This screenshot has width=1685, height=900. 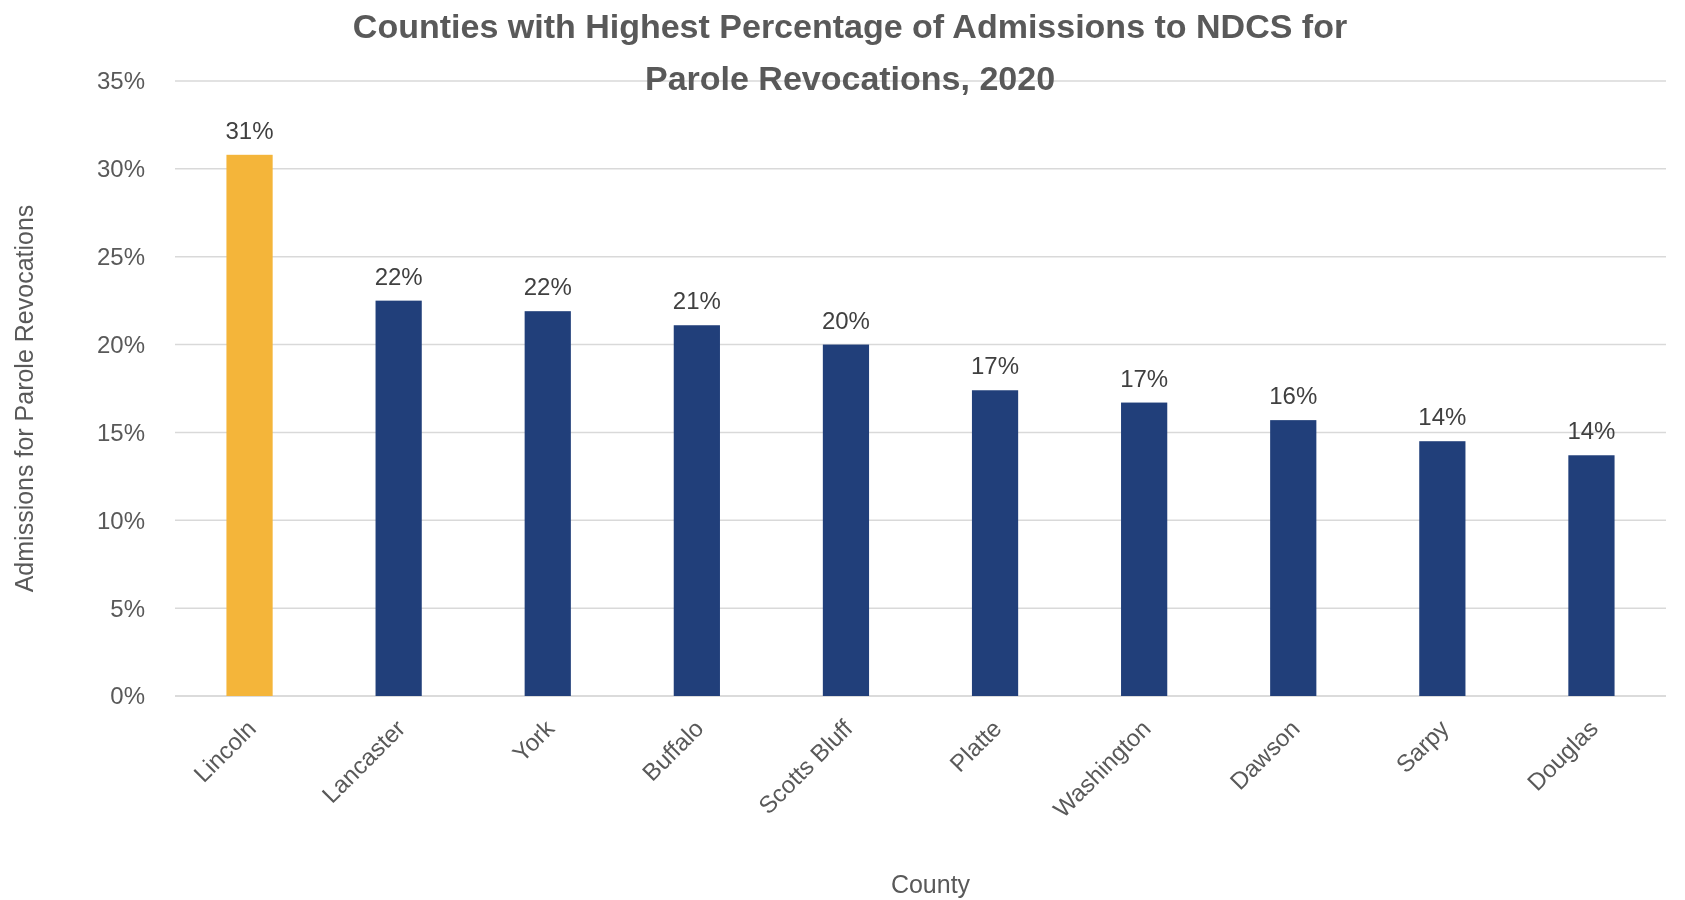 I want to click on y-tick-label: 25%, so click(x=120, y=257).